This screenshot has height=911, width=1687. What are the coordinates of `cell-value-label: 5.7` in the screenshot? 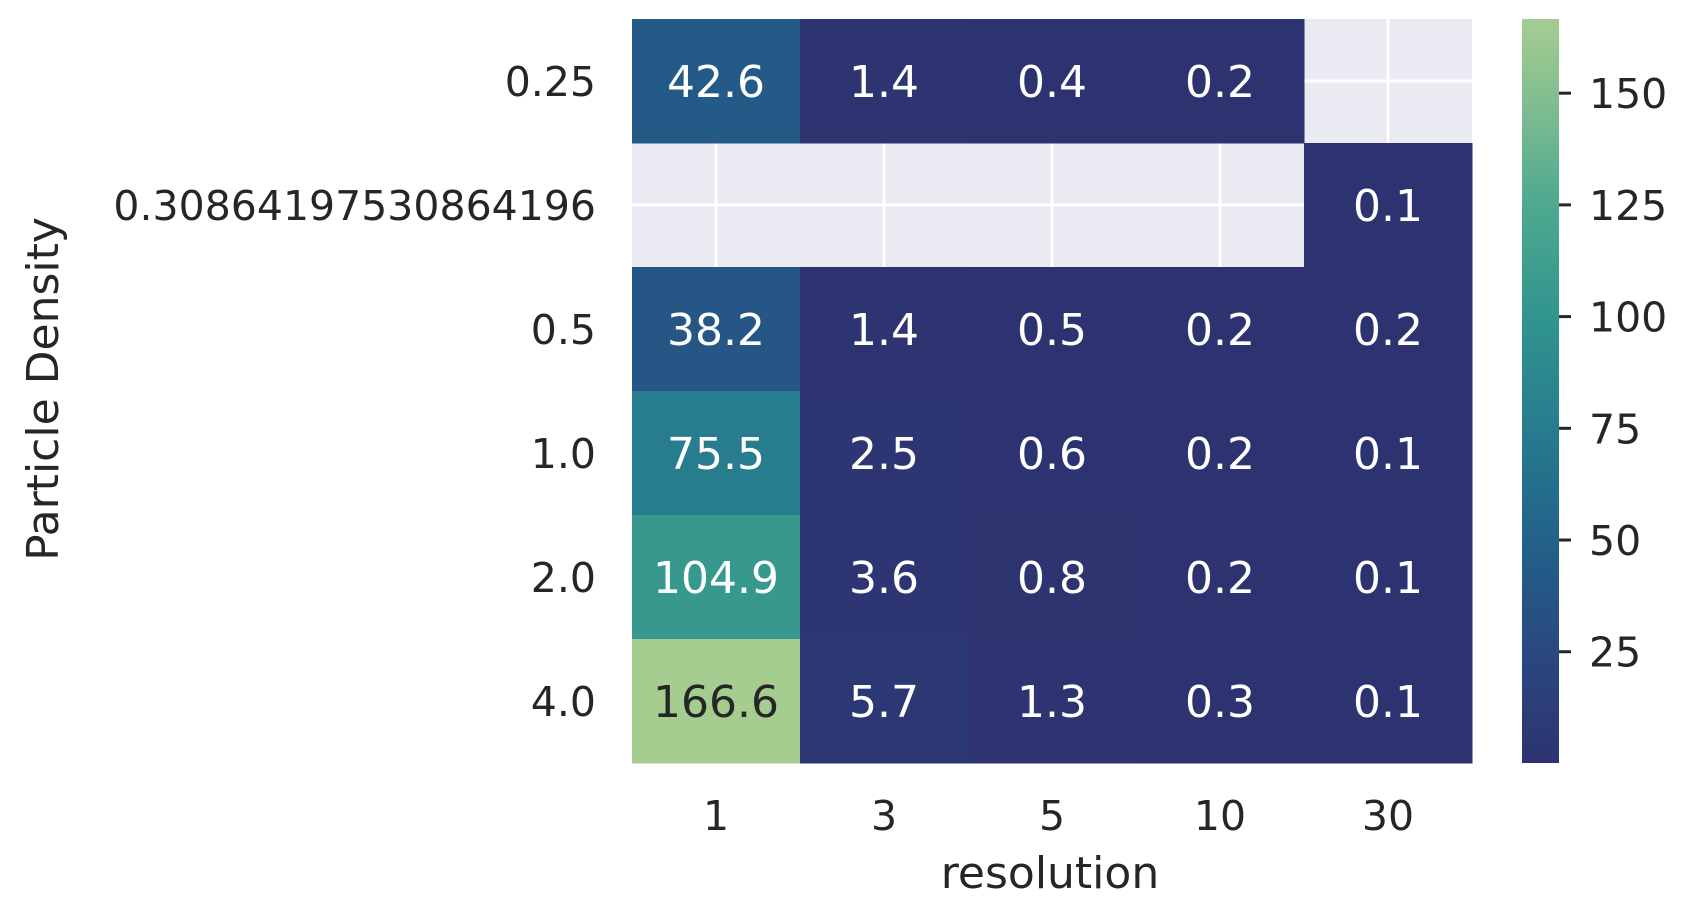 It's located at (884, 702).